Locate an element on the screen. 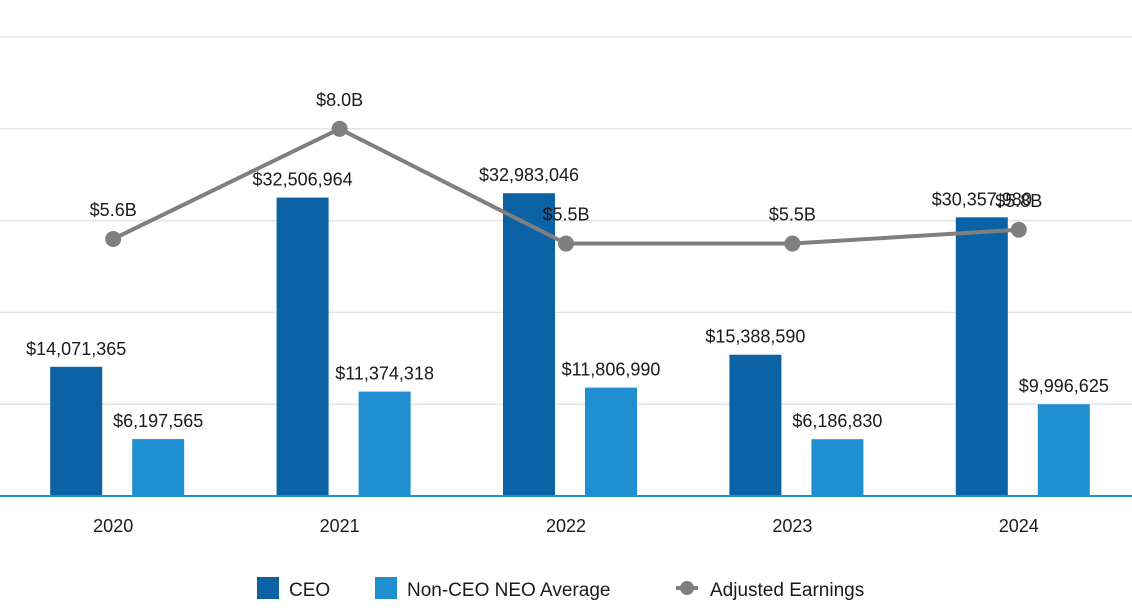 This screenshot has width=1132, height=614. neo-avg-data-label-2024: $9,996,625 is located at coordinates (1064, 386).